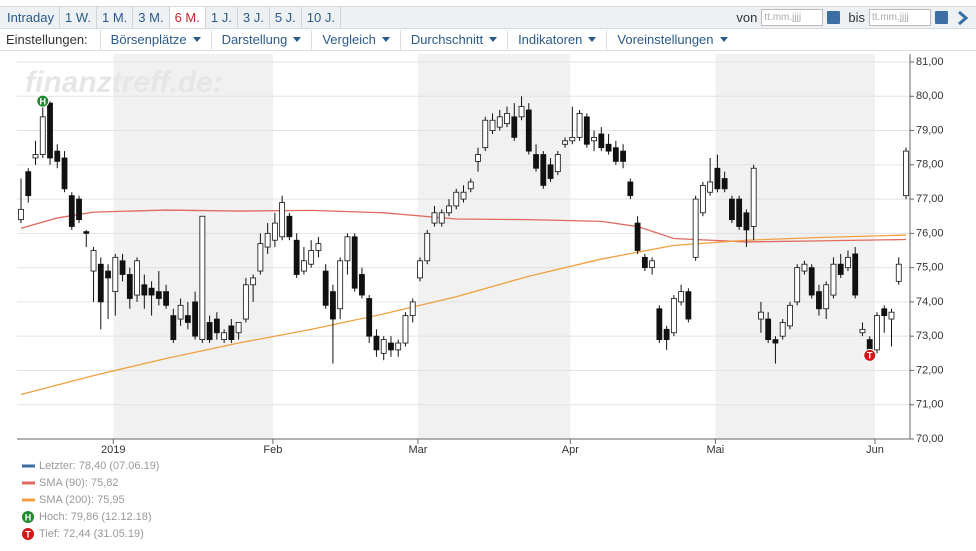 The height and width of the screenshot is (551, 976). I want to click on y-tick-label: 73,00, so click(930, 336).